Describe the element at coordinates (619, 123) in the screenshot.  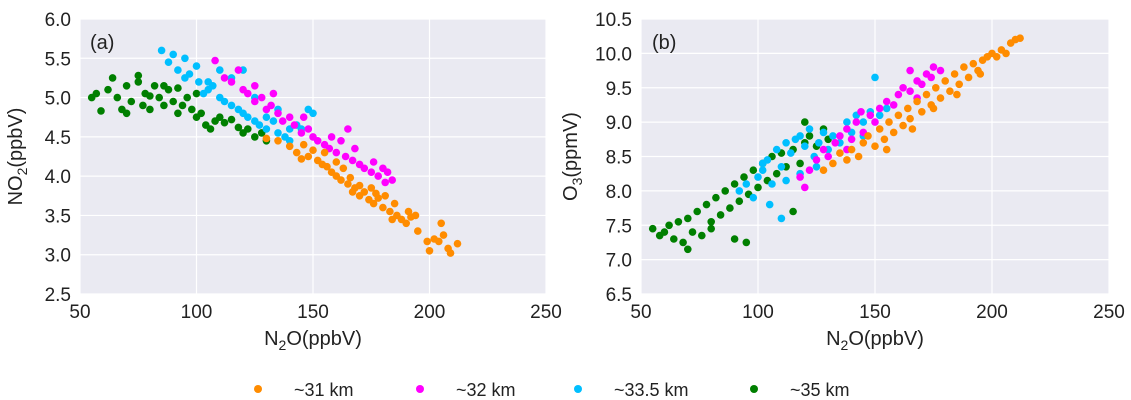
I see `y-tick-label: 9.0` at that location.